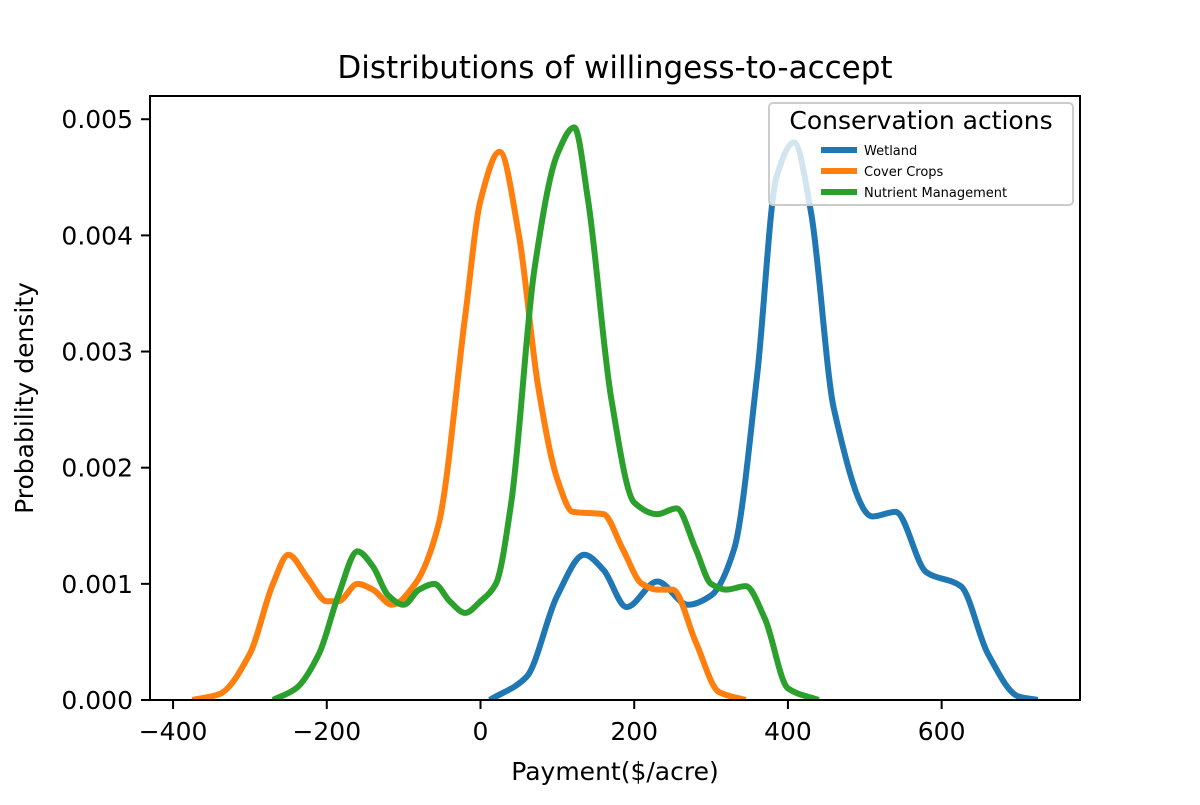 This screenshot has width=1200, height=805. Describe the element at coordinates (935, 193) in the screenshot. I see `legend-label: Nutrient Management` at that location.